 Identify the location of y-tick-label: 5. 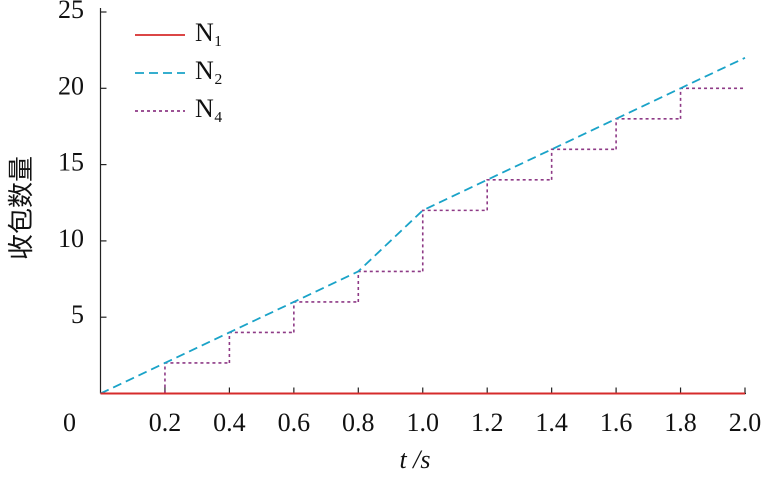
(77, 314).